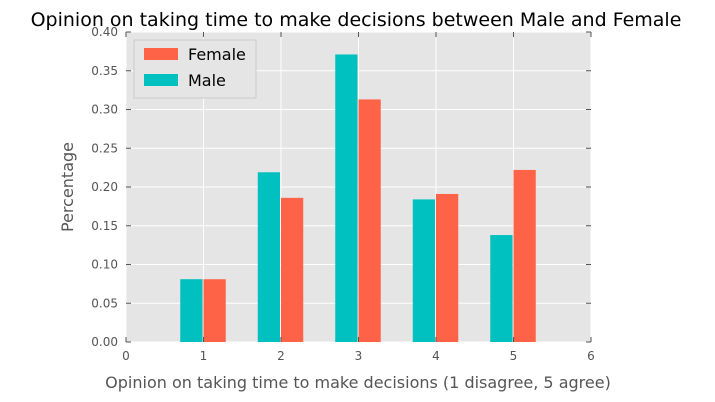 Image resolution: width=715 pixels, height=402 pixels. Describe the element at coordinates (204, 356) in the screenshot. I see `x-tick-label: 1` at that location.